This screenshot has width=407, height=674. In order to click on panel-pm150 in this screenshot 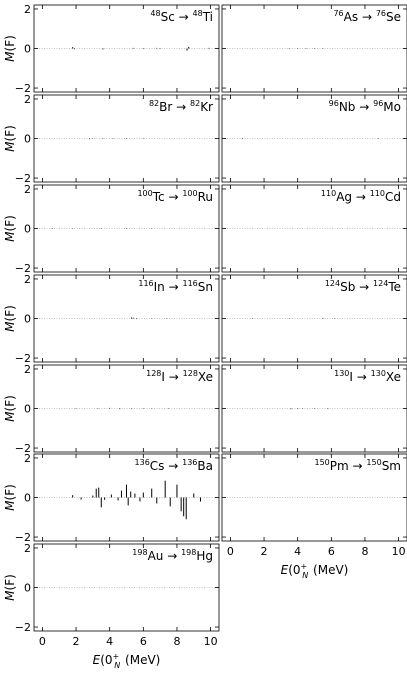, I will do `click(314, 497)`.